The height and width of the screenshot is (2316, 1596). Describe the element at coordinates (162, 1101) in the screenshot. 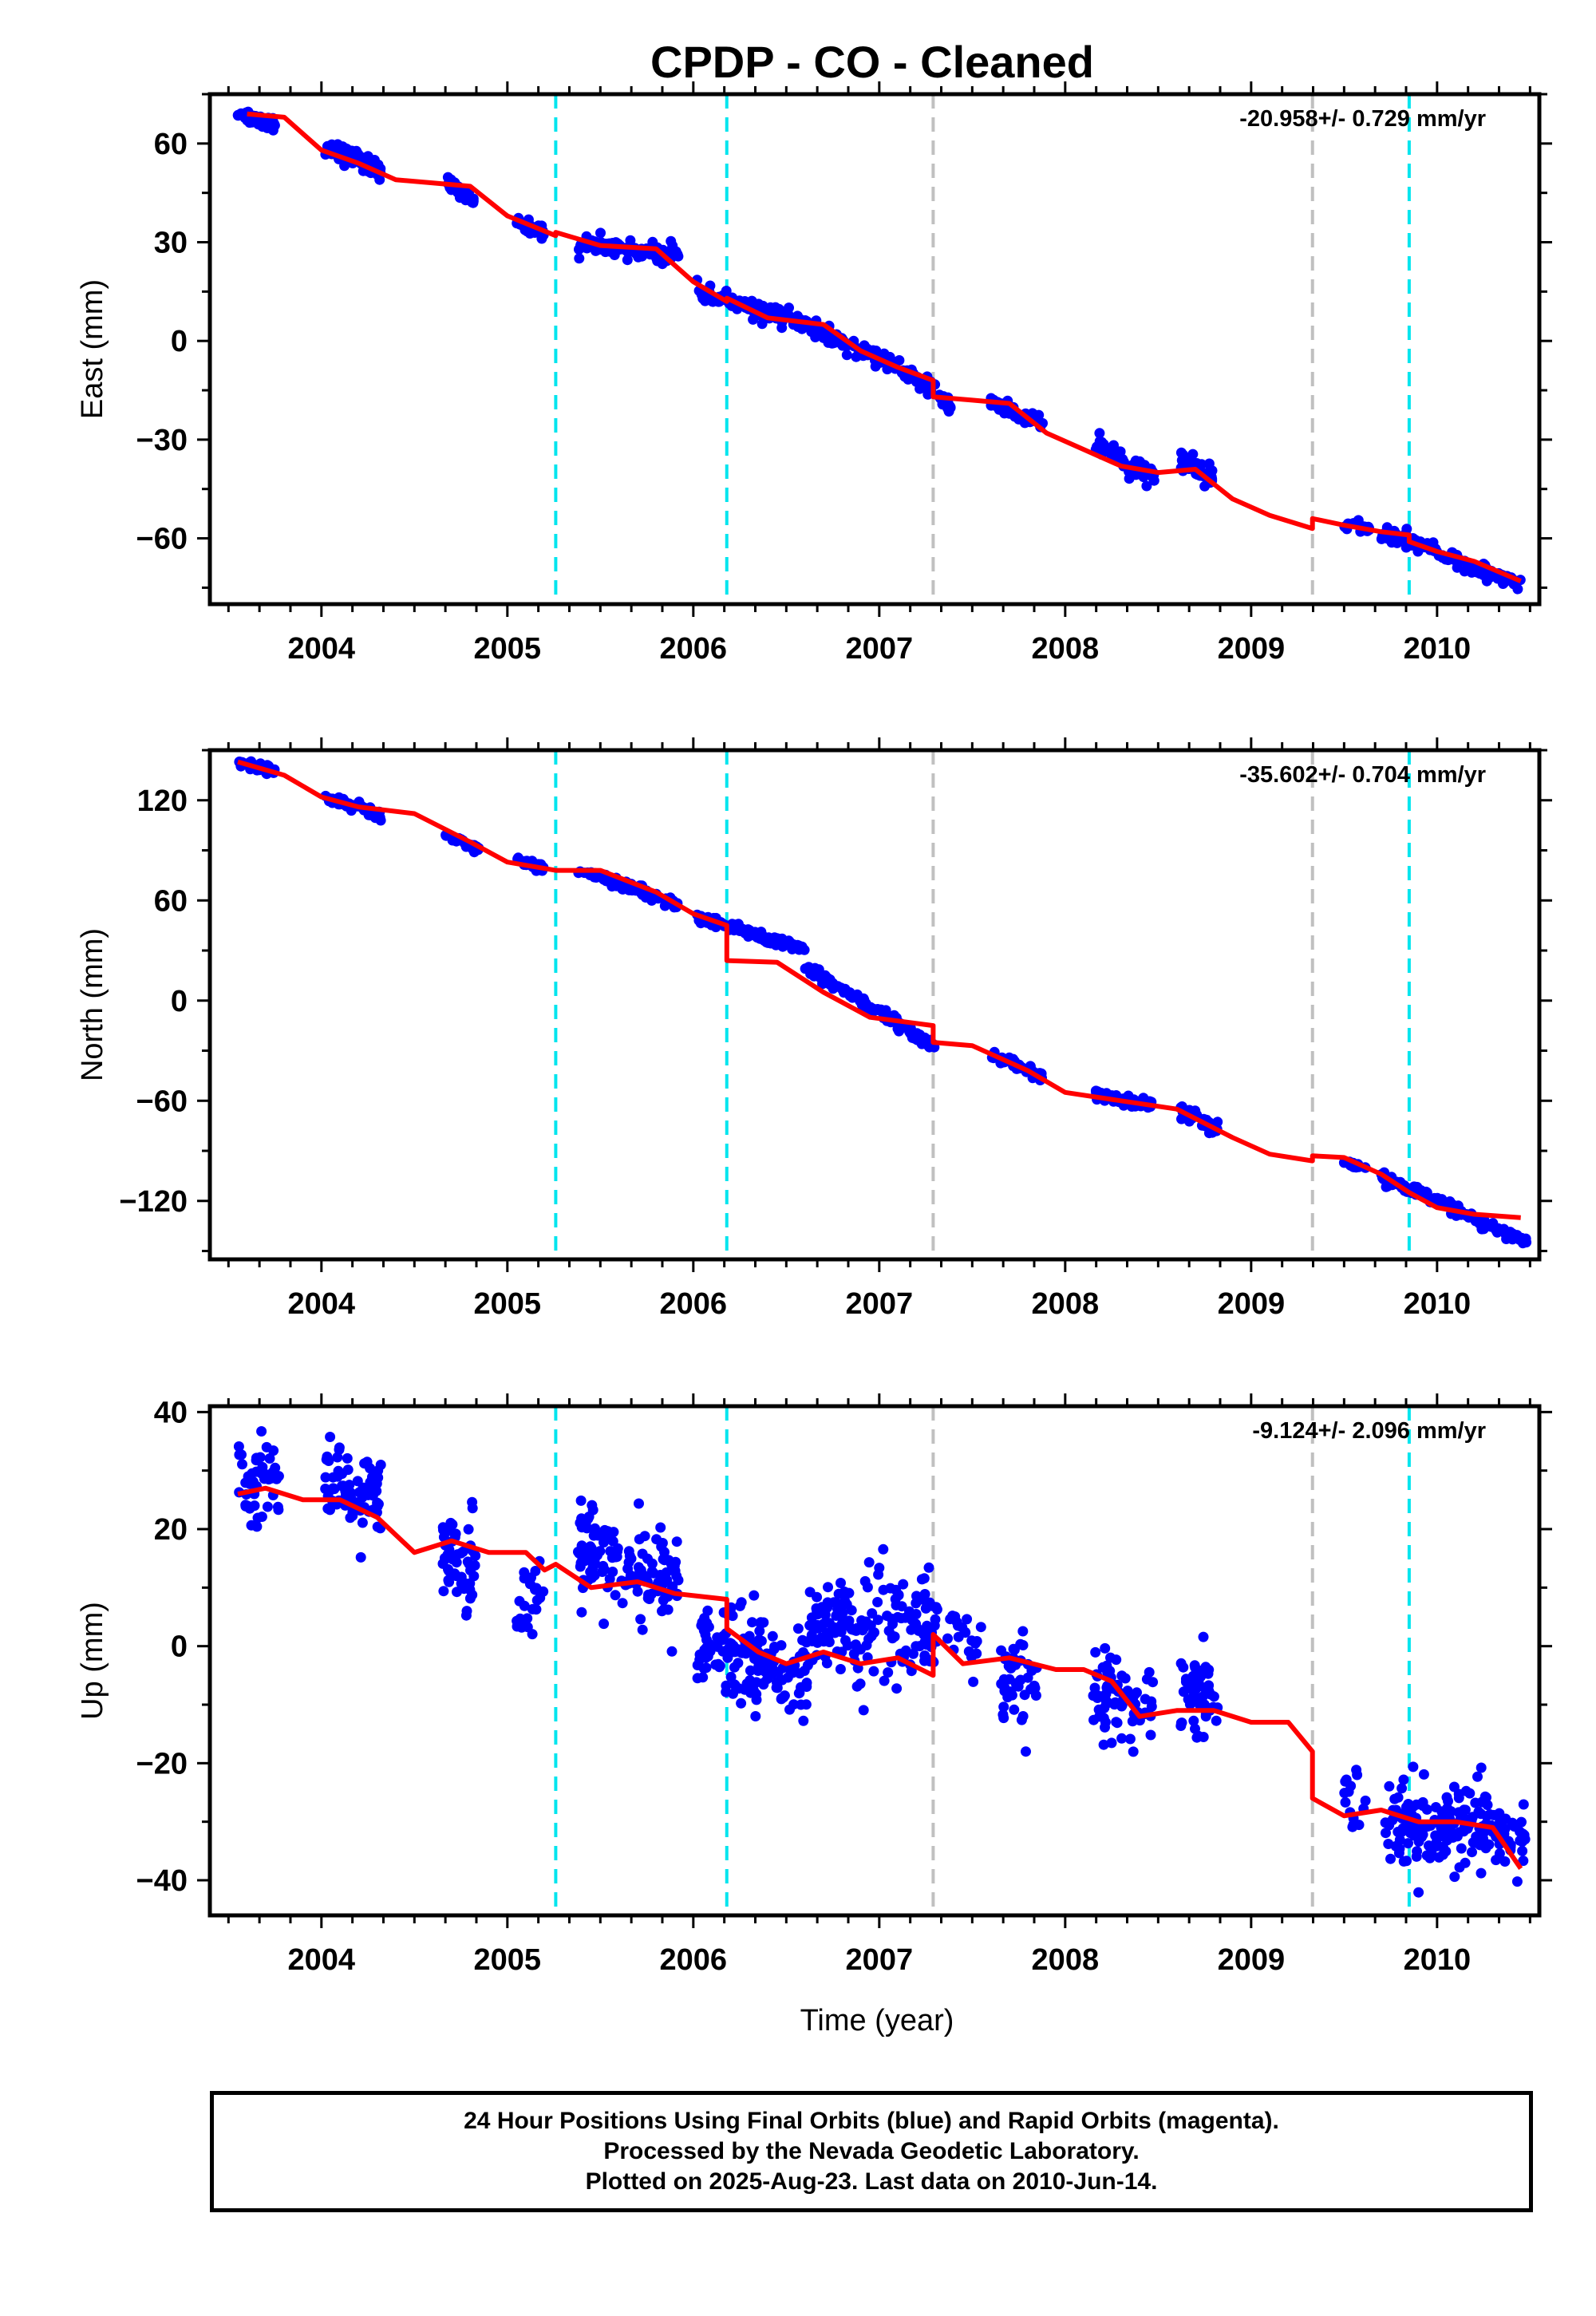

I see `y-tick-label: −60` at that location.